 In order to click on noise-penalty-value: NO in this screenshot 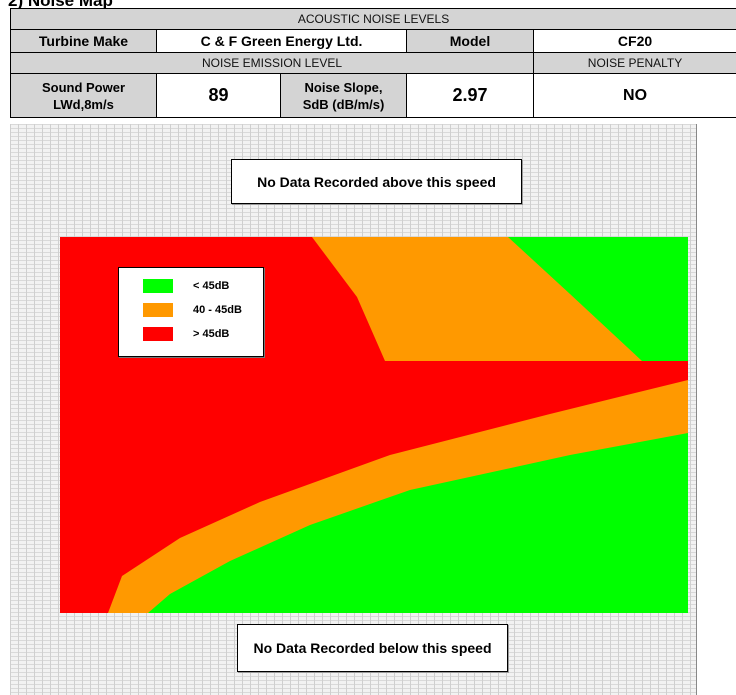, I will do `click(634, 95)`.